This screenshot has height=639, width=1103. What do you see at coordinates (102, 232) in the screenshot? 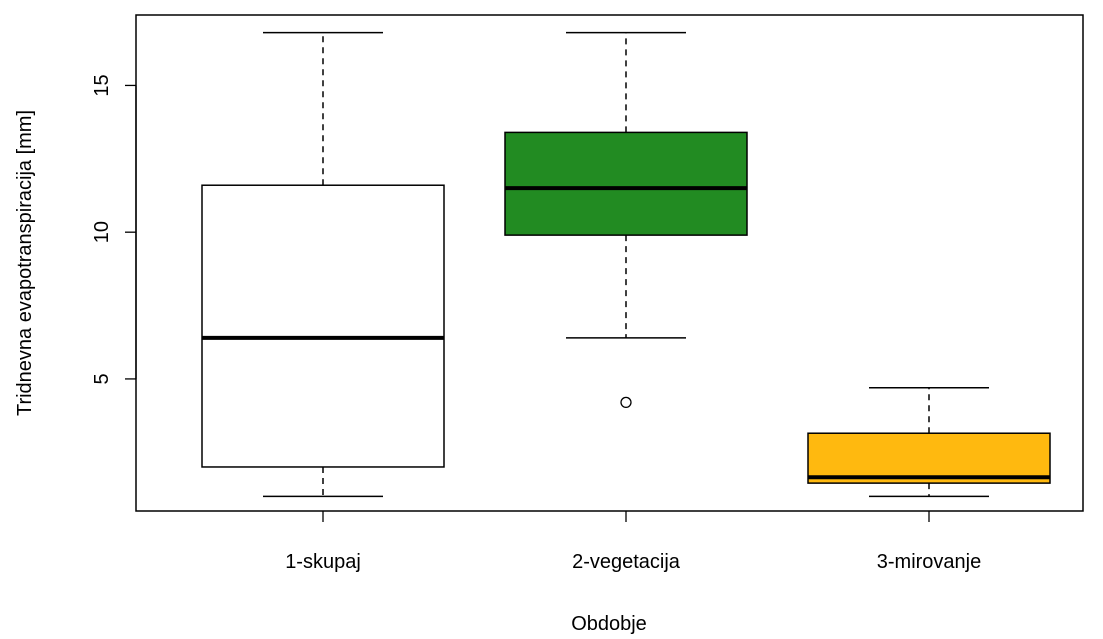
I see `y-tick-label: 10` at bounding box center [102, 232].